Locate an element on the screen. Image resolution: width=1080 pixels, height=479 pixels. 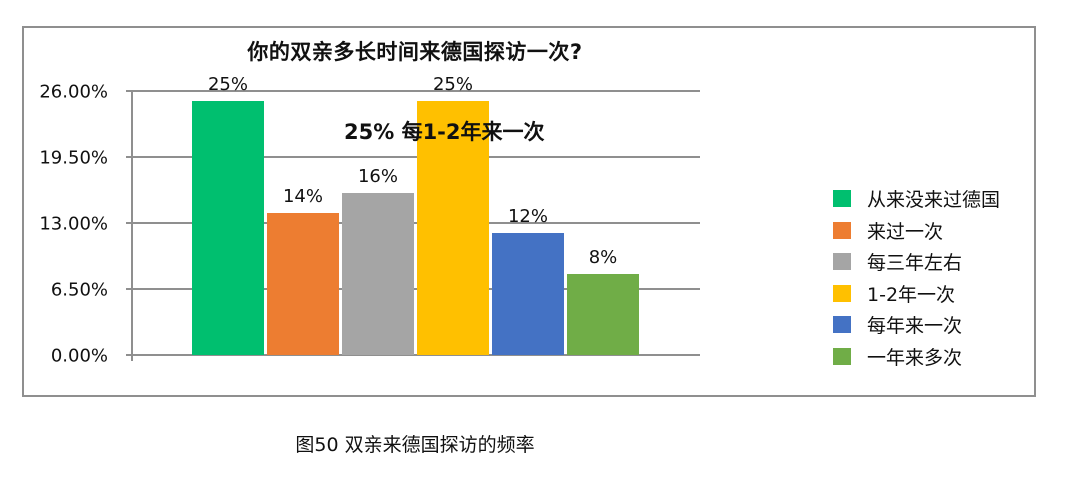
bar-data-label: 16% is located at coordinates (377, 176).